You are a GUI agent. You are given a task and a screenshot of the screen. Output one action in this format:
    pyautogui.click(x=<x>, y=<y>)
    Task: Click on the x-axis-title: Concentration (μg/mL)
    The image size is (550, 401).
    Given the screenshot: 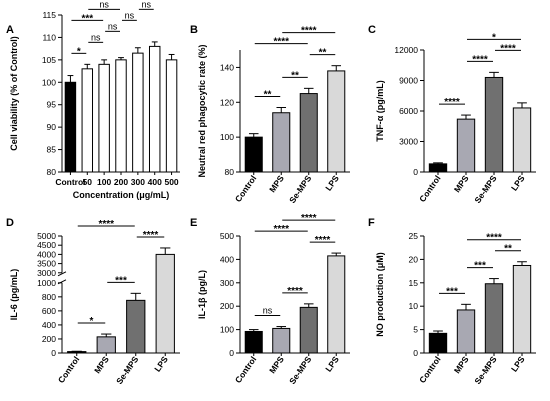 What is the action you would take?
    pyautogui.click(x=121, y=195)
    